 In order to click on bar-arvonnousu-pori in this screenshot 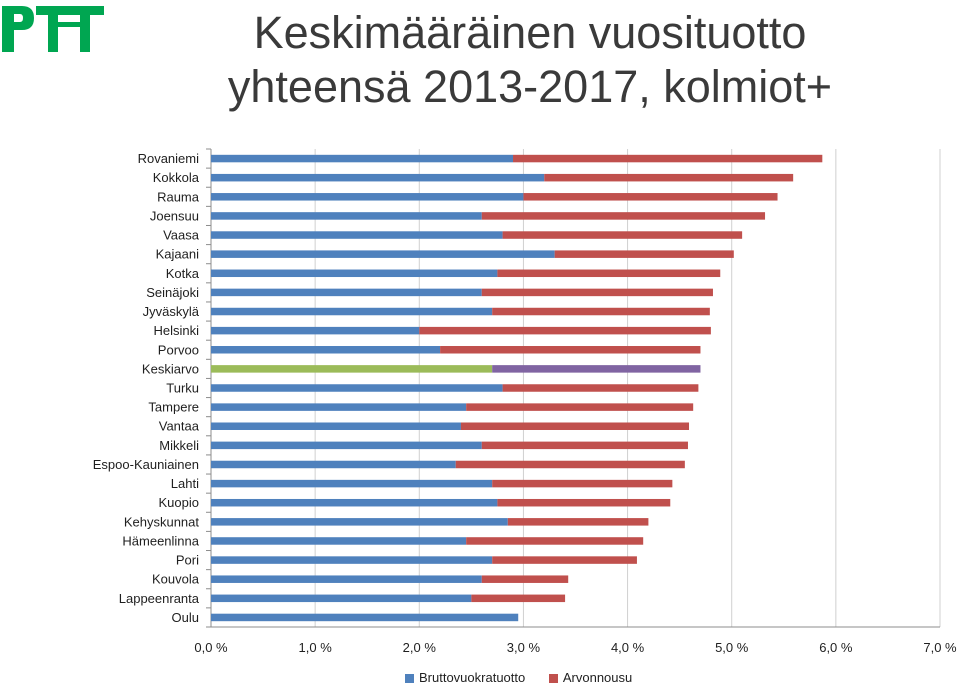, I will do `click(564, 560)`.